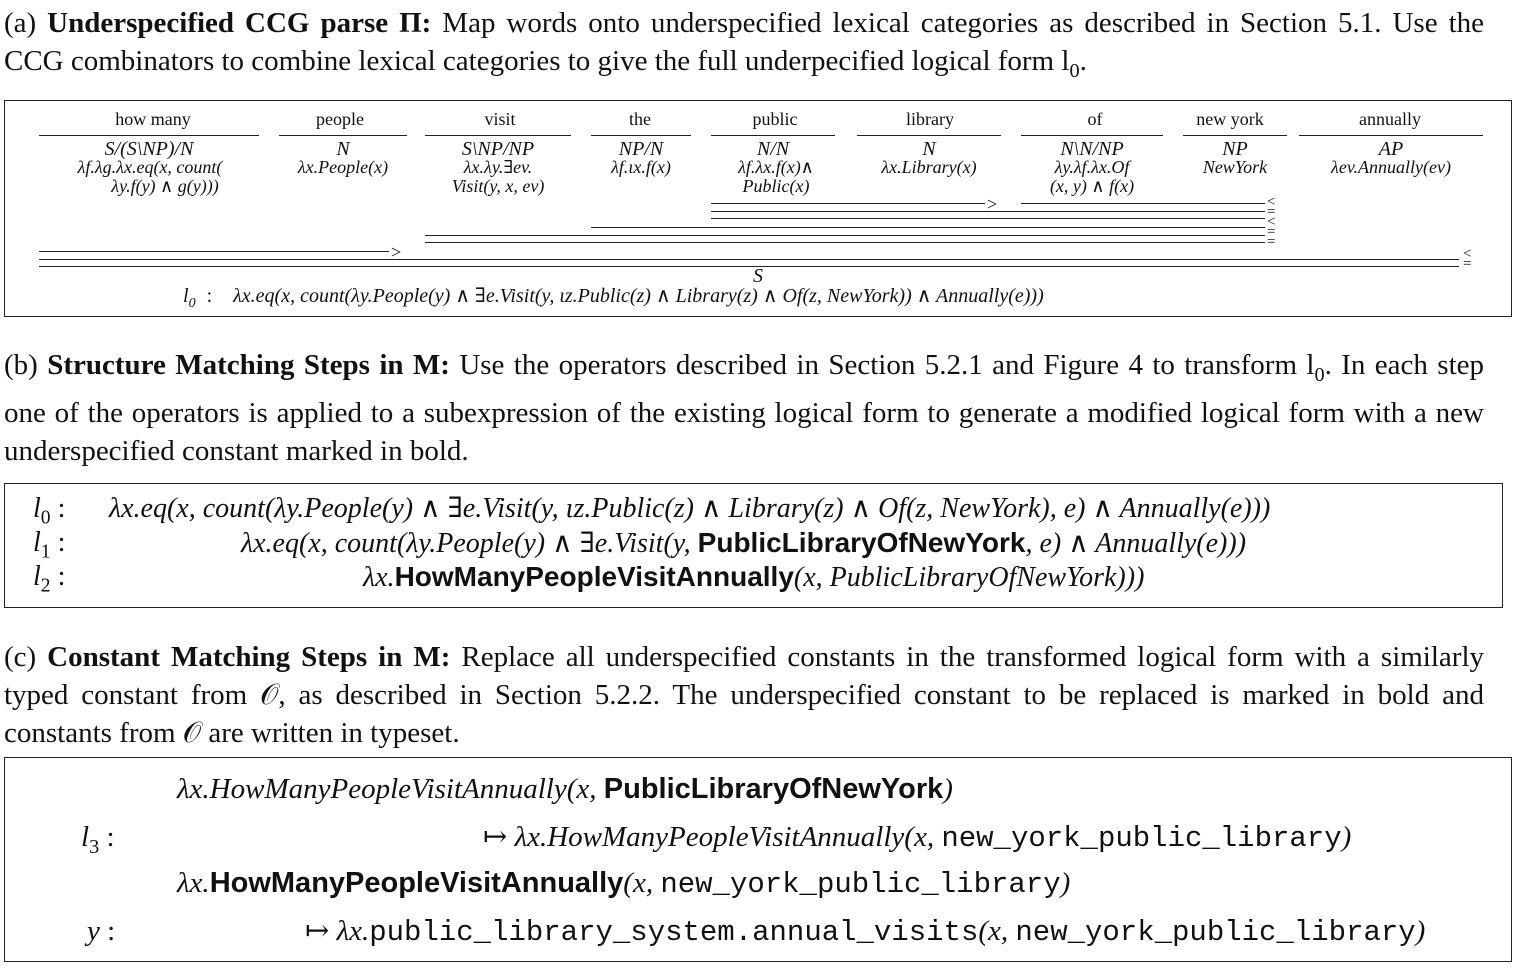 This screenshot has height=971, width=1518. I want to click on semantics-line: λf.λx.f(x)∧, so click(776, 167).